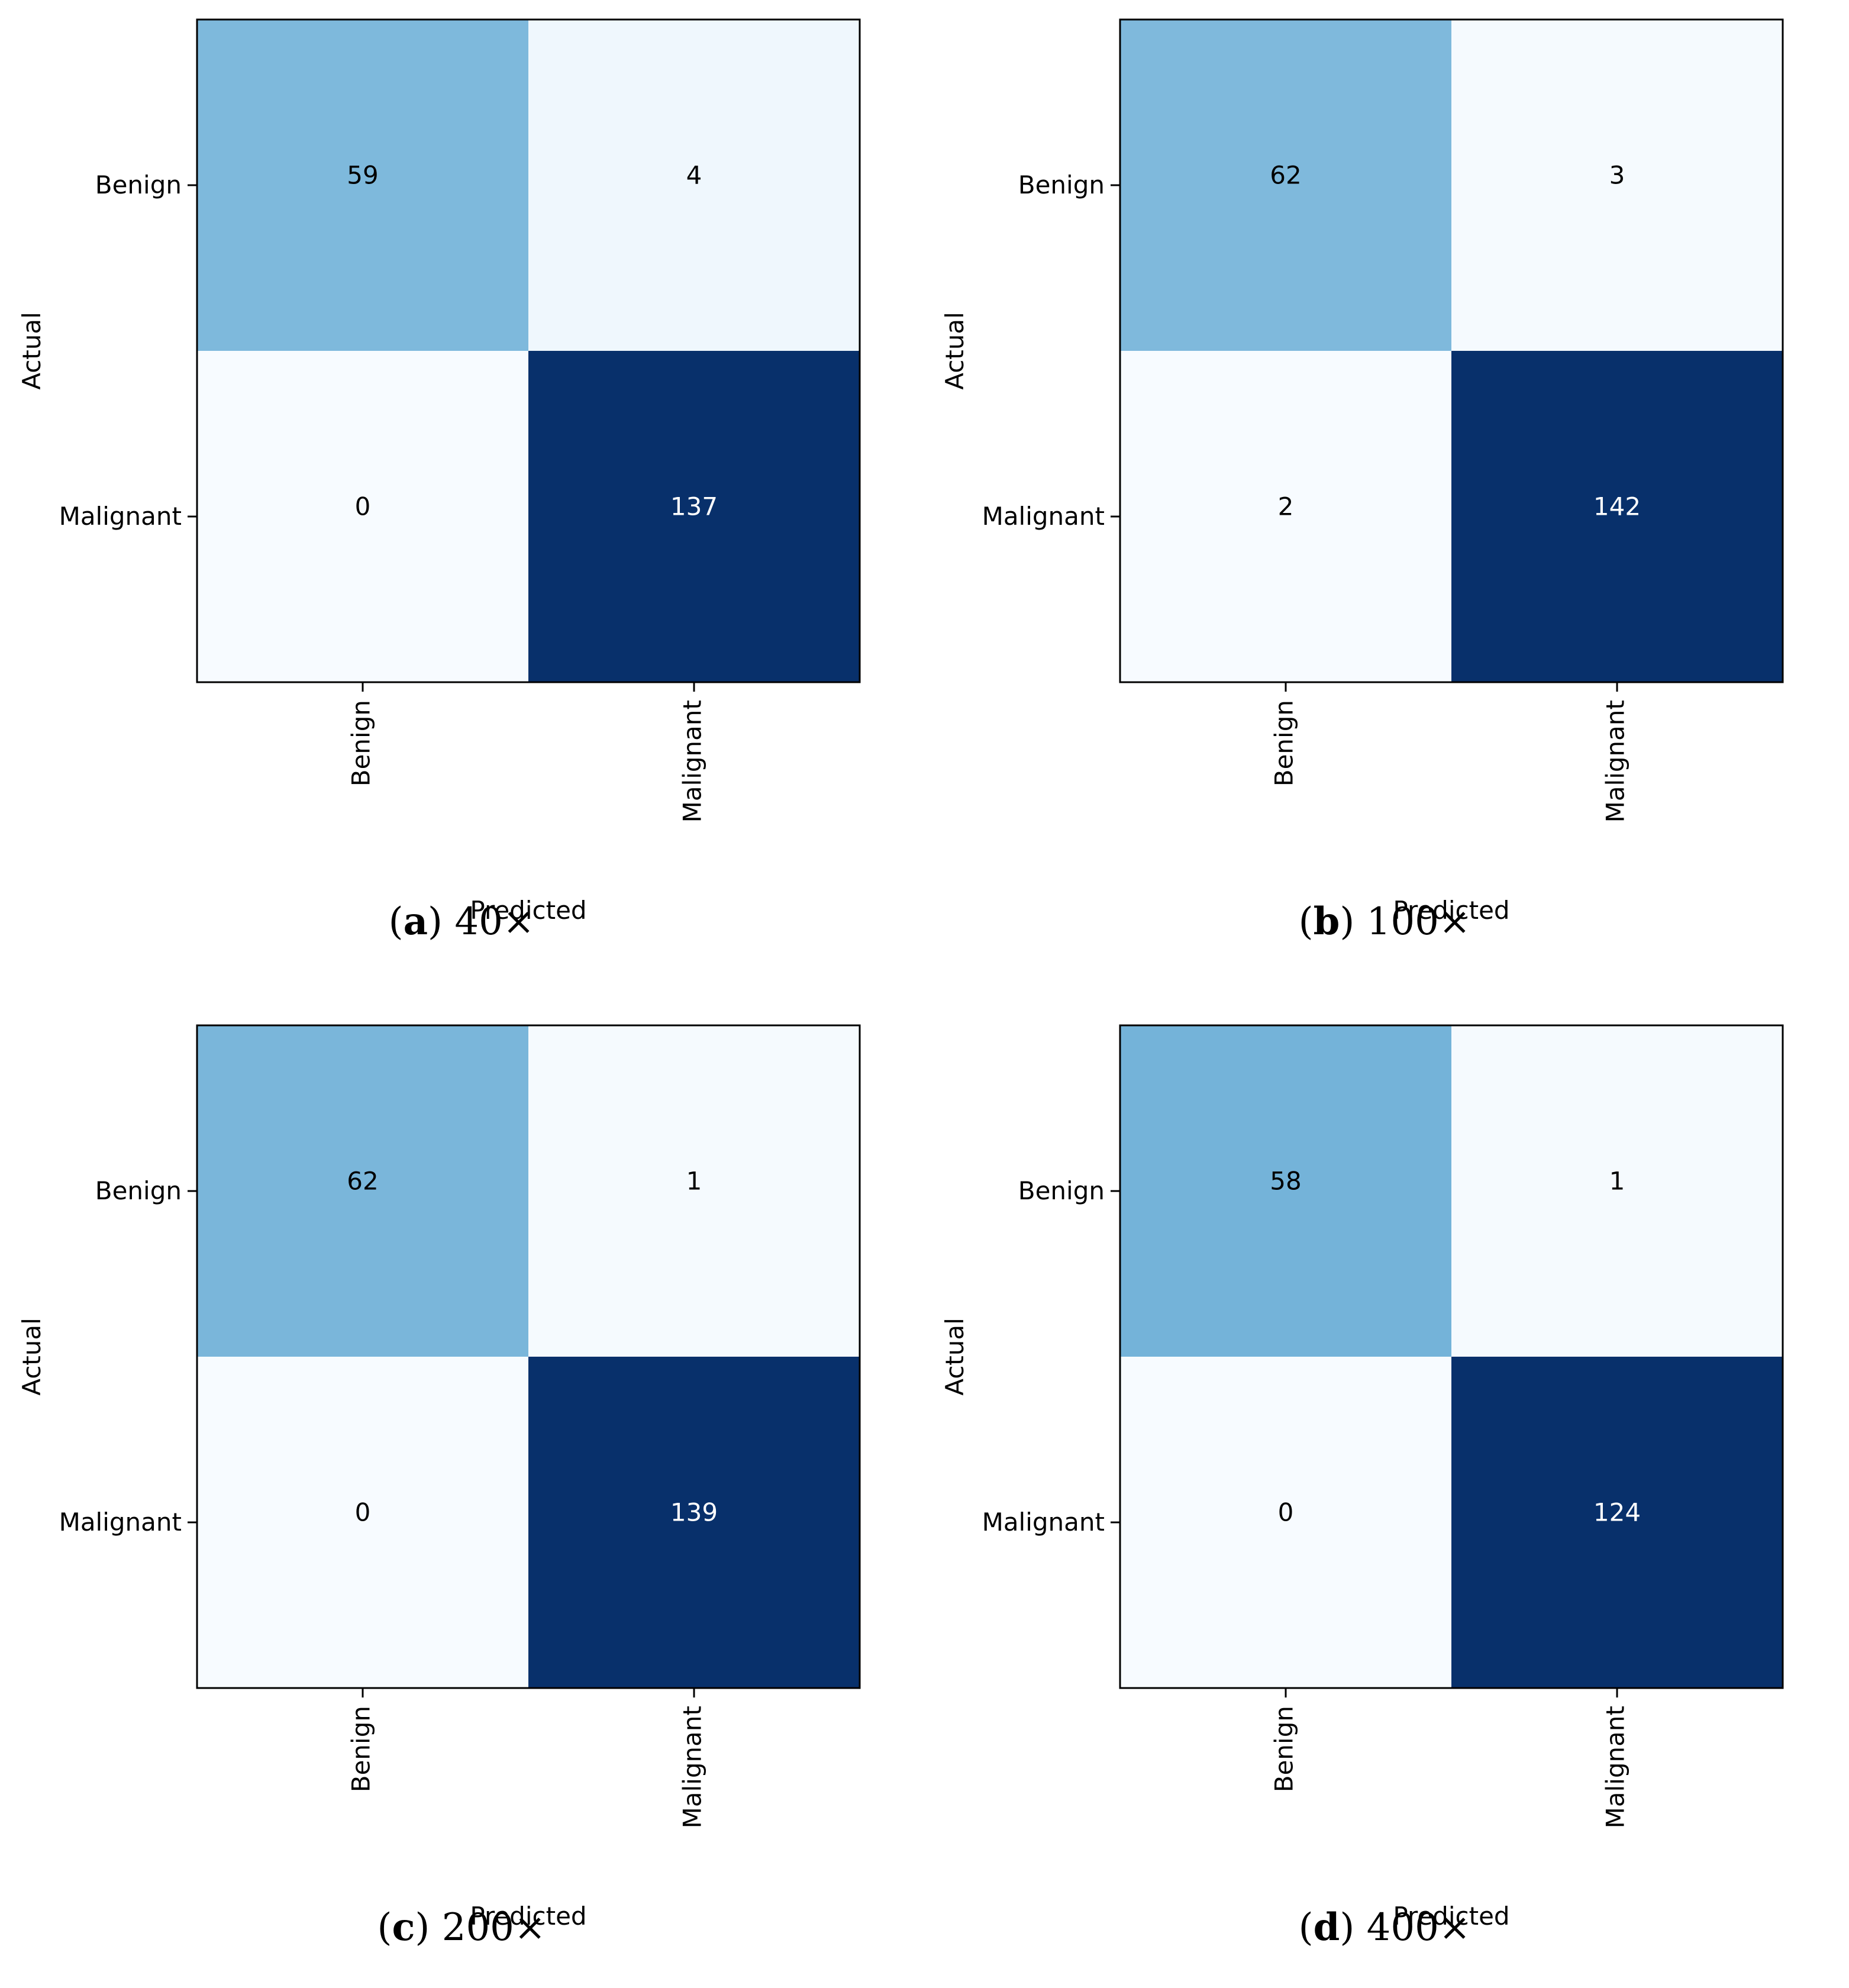 This screenshot has height=1988, width=1849. I want to click on matrix-value-1-1: 142, so click(1617, 506).